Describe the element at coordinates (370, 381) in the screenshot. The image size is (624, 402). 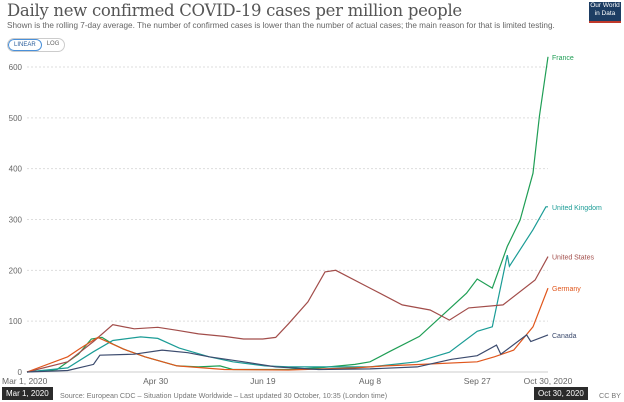
I see `x-tick-label: Aug 8` at that location.